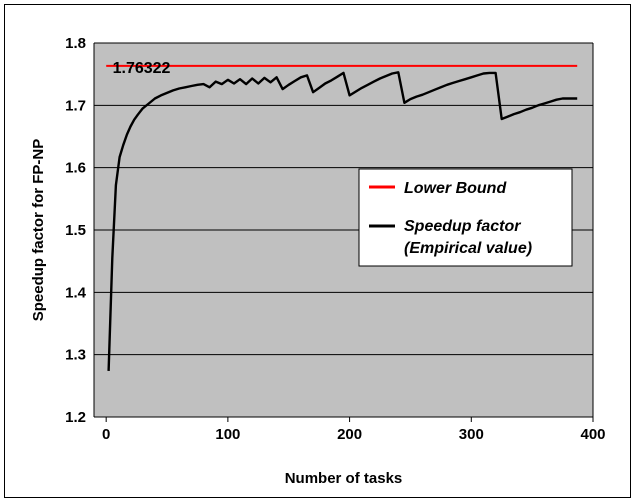  What do you see at coordinates (142, 68) in the screenshot?
I see `lower-bound-value-label: 1.76322` at bounding box center [142, 68].